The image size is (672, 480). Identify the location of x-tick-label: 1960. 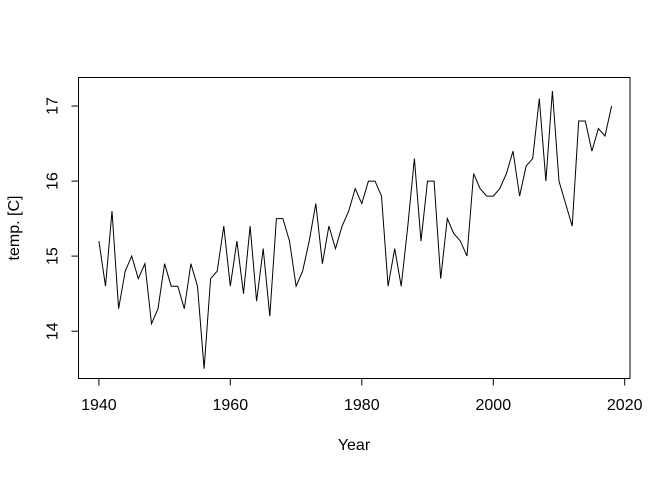
(231, 405).